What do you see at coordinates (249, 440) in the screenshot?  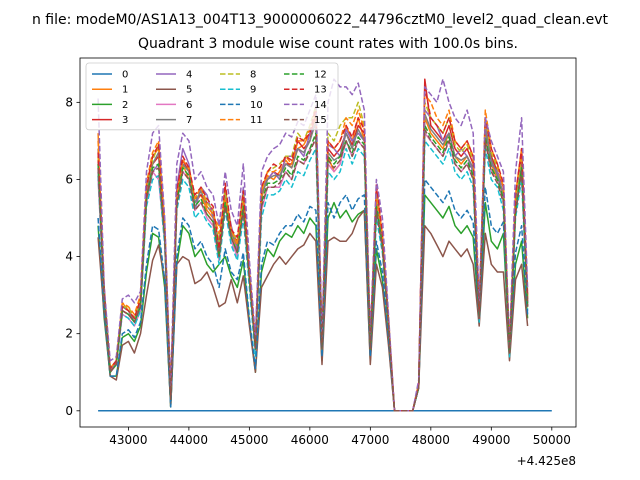 I see `x-tick-label: 45000` at bounding box center [249, 440].